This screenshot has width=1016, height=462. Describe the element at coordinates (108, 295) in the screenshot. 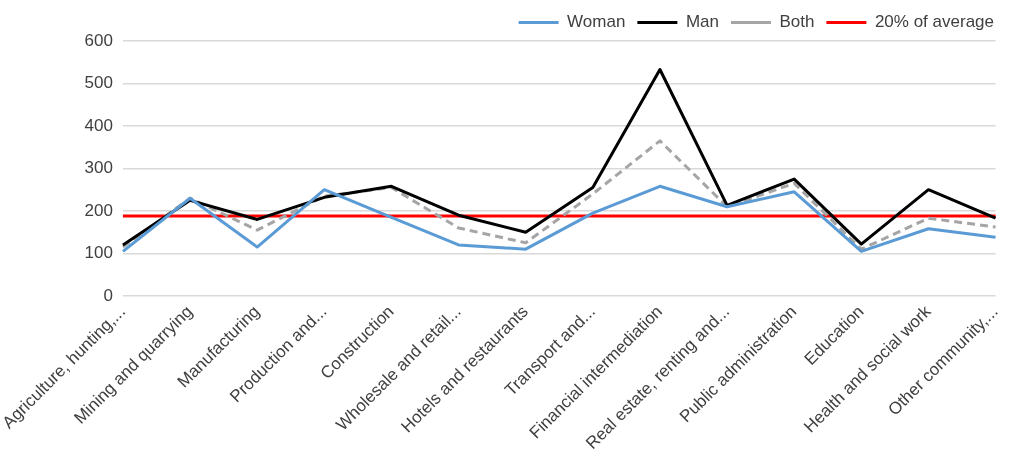

I see `y-tick-label: 0` at that location.